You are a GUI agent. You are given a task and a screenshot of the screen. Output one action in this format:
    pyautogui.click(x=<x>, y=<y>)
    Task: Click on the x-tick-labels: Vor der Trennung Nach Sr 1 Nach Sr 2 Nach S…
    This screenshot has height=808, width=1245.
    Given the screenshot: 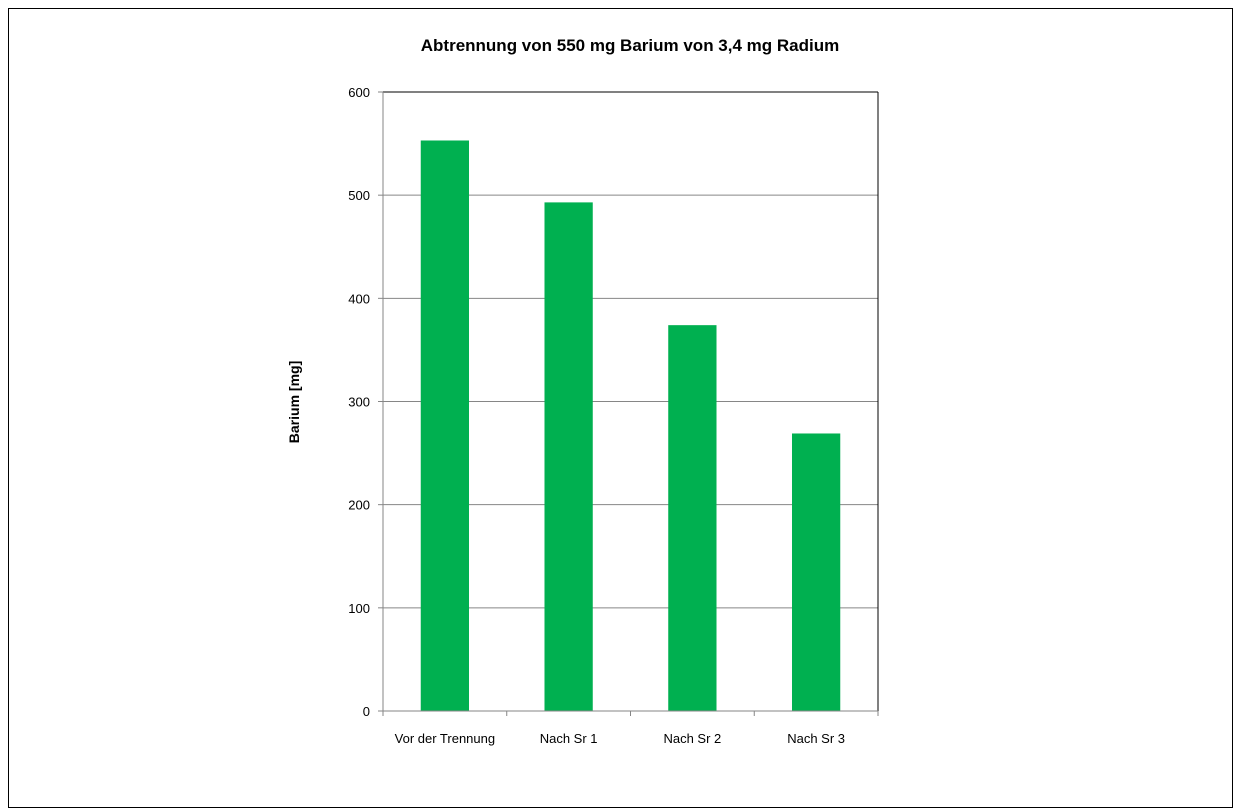 What is the action you would take?
    pyautogui.click(x=620, y=738)
    